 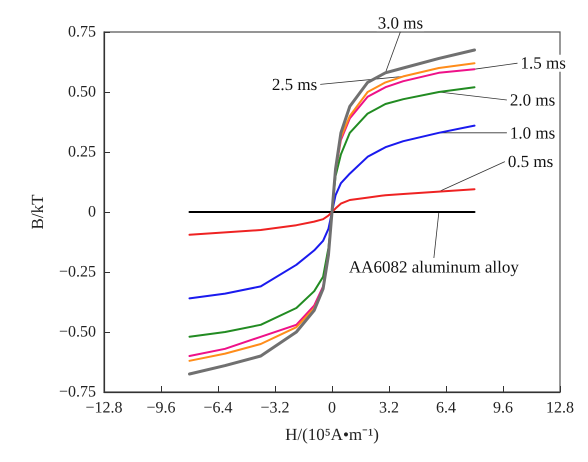 I want to click on y-tick-label: −0.75, so click(x=77, y=392).